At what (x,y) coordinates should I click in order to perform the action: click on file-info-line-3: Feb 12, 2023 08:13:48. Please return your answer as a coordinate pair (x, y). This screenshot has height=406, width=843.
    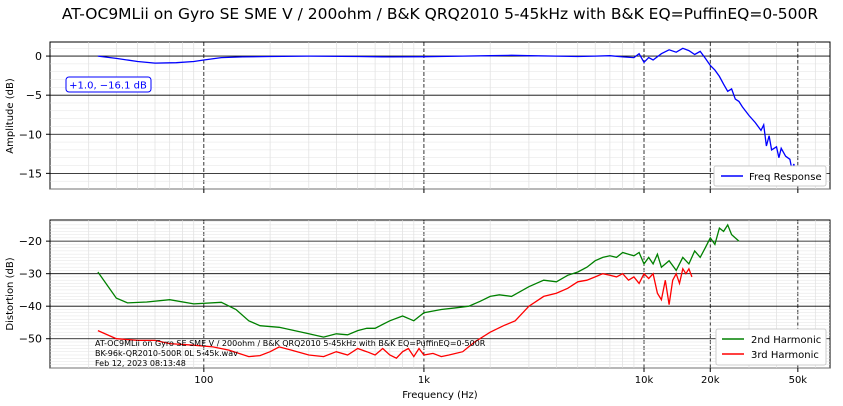
    Looking at the image, I should click on (140, 363).